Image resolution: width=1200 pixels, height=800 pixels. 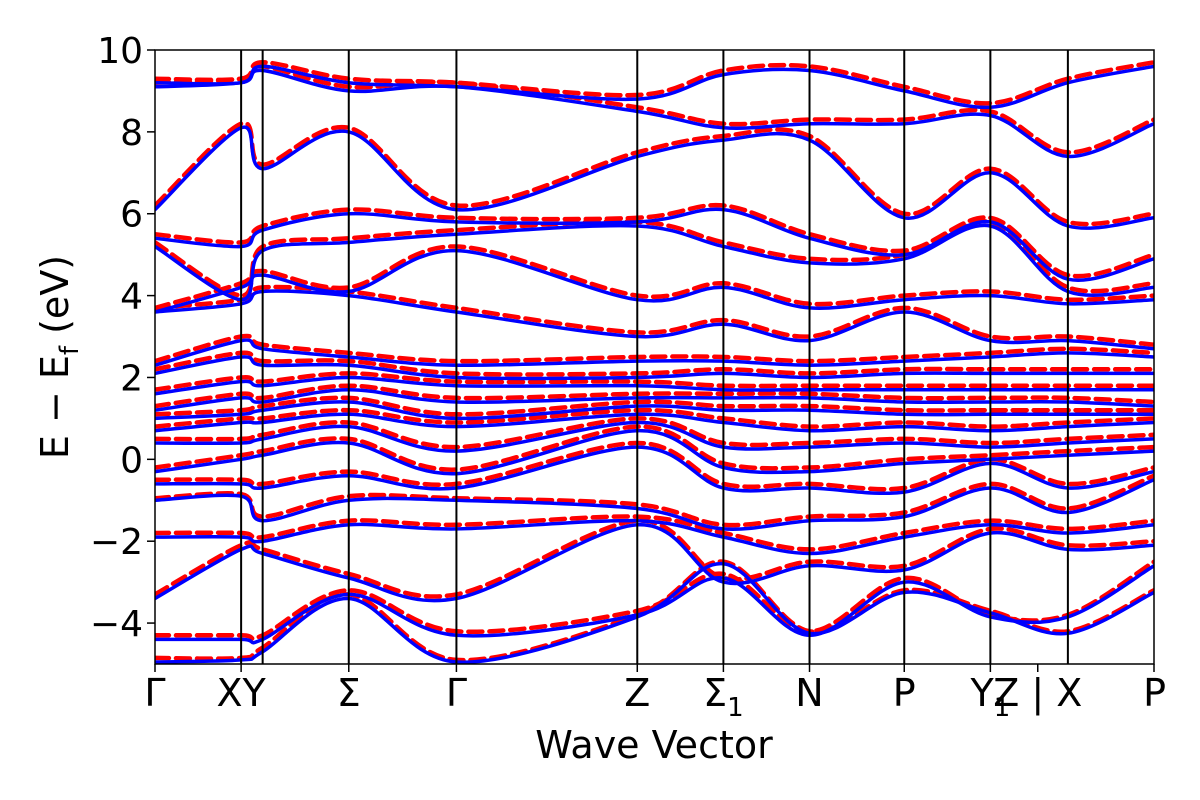 What do you see at coordinates (904, 693) in the screenshot?
I see `x-tick-label-7: P` at bounding box center [904, 693].